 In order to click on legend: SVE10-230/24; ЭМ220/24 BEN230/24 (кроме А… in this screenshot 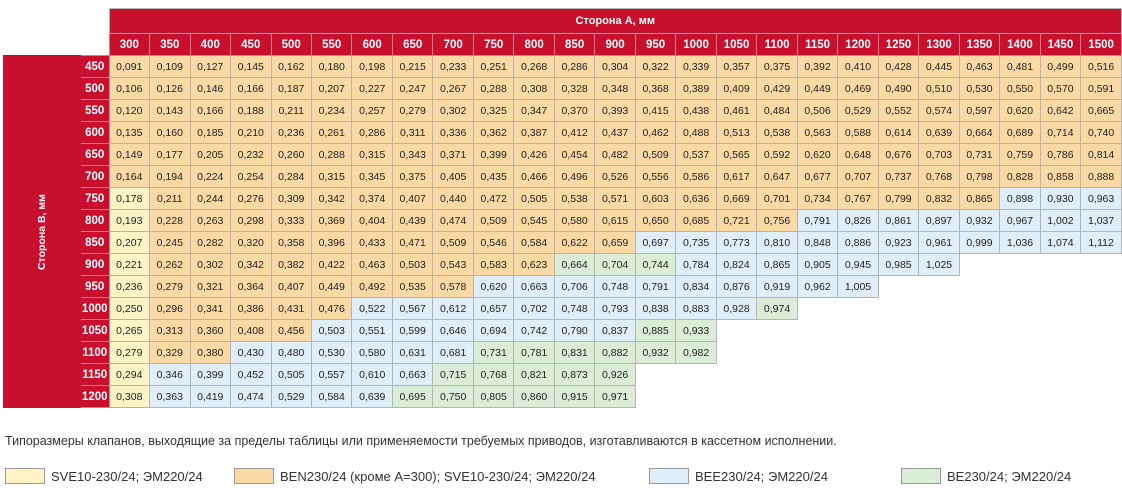, I will do `click(560, 476)`.